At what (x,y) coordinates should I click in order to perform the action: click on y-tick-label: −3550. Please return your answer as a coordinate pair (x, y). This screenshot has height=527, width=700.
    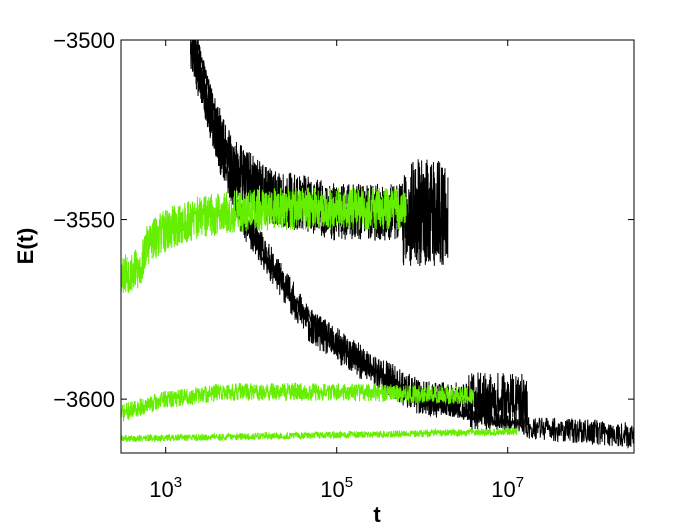
    Looking at the image, I should click on (84, 220).